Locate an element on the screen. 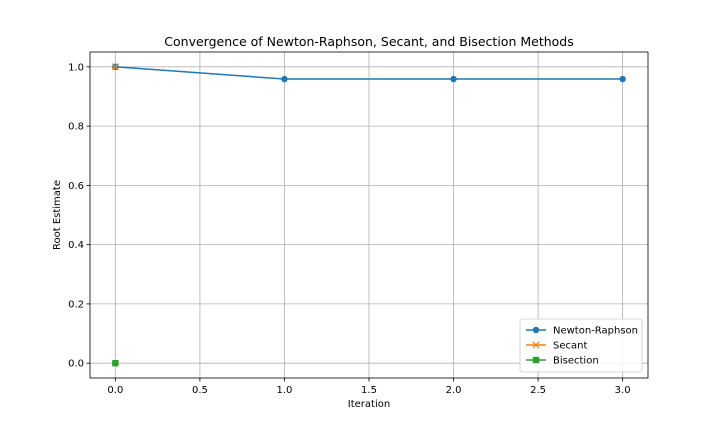 The width and height of the screenshot is (720, 436). y-tick-label: 0.6 is located at coordinates (76, 186).